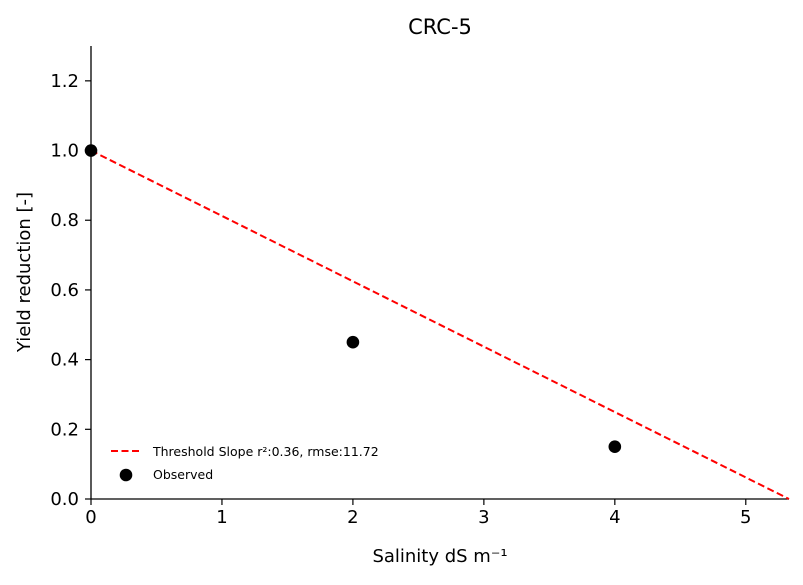 Image resolution: width=803 pixels, height=585 pixels. Describe the element at coordinates (745, 517) in the screenshot. I see `x-tick-label: 5` at that location.